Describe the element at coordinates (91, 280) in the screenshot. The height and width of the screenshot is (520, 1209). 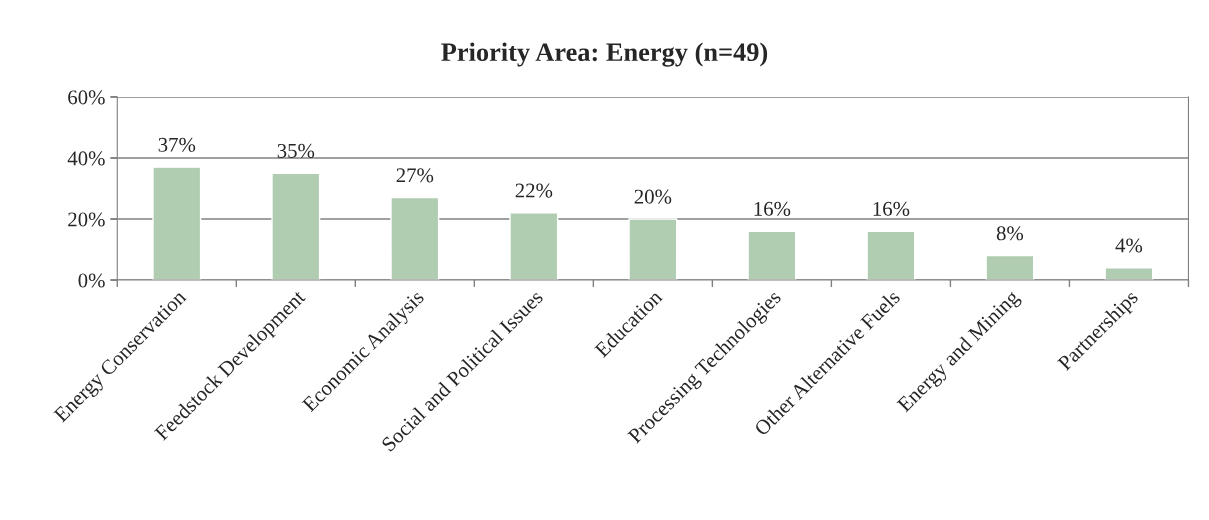
I see `y-tick-label: 0%` at that location.